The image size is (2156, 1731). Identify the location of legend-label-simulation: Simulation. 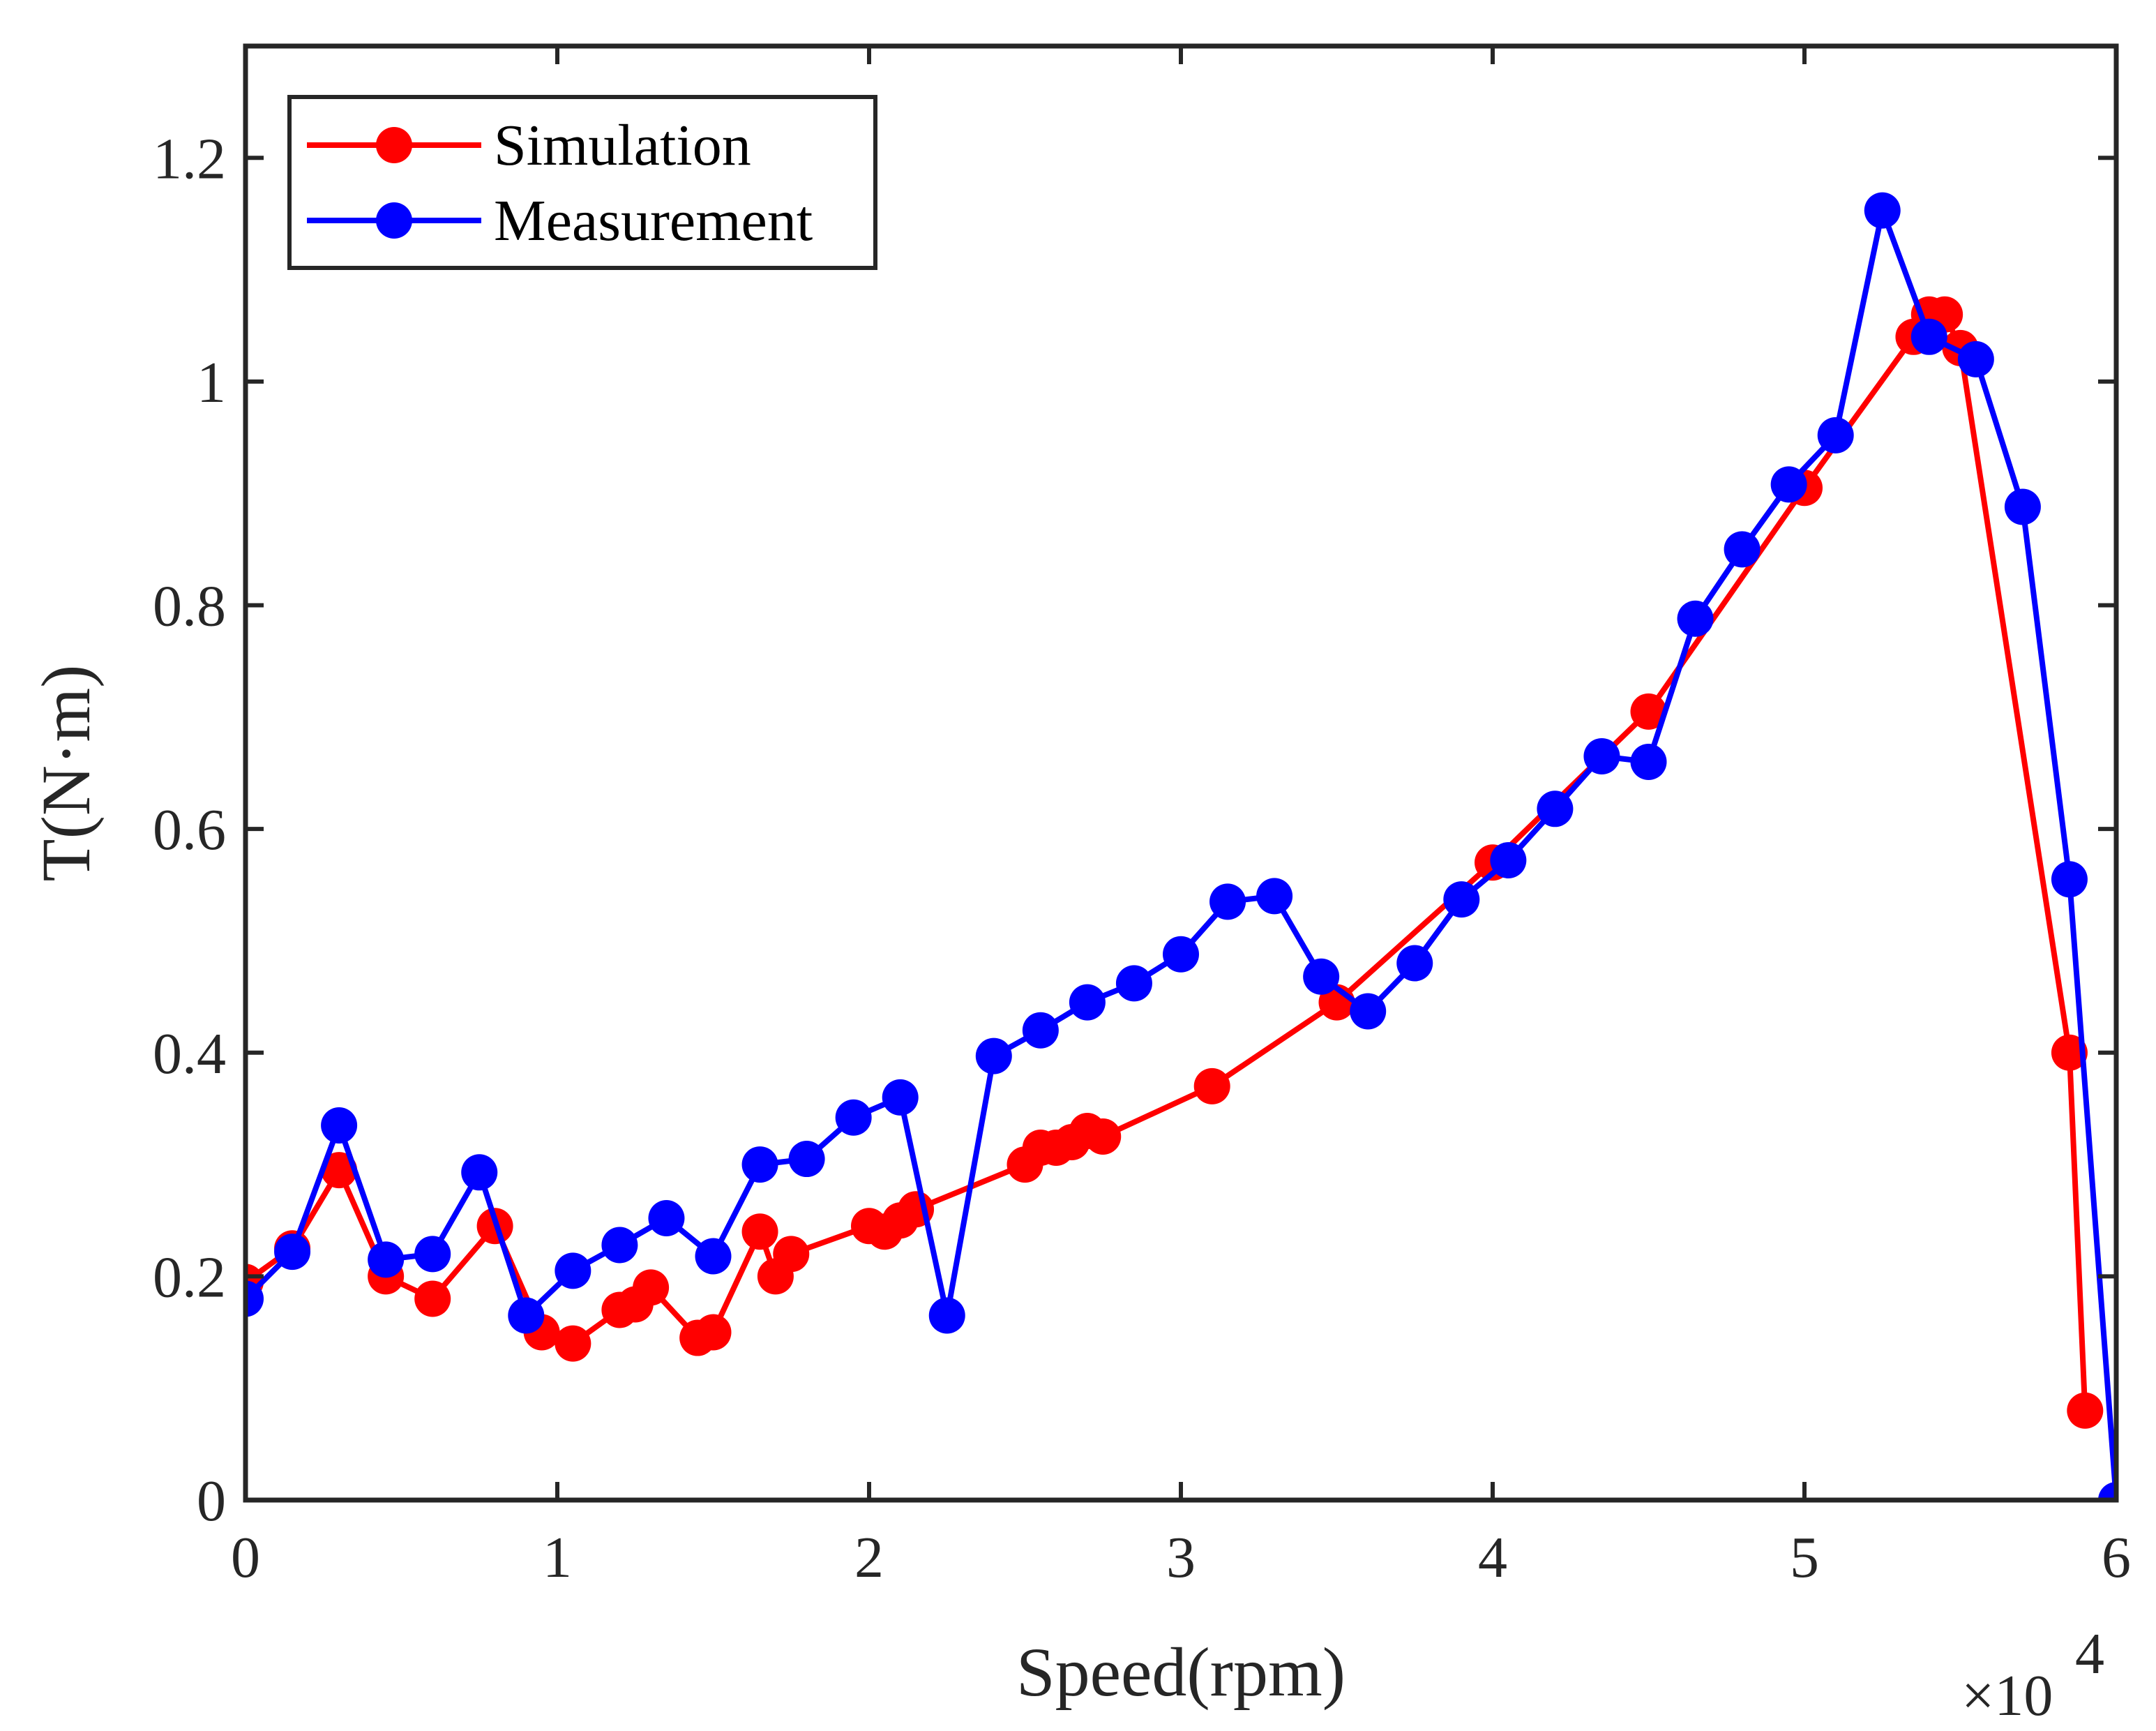
(622, 145).